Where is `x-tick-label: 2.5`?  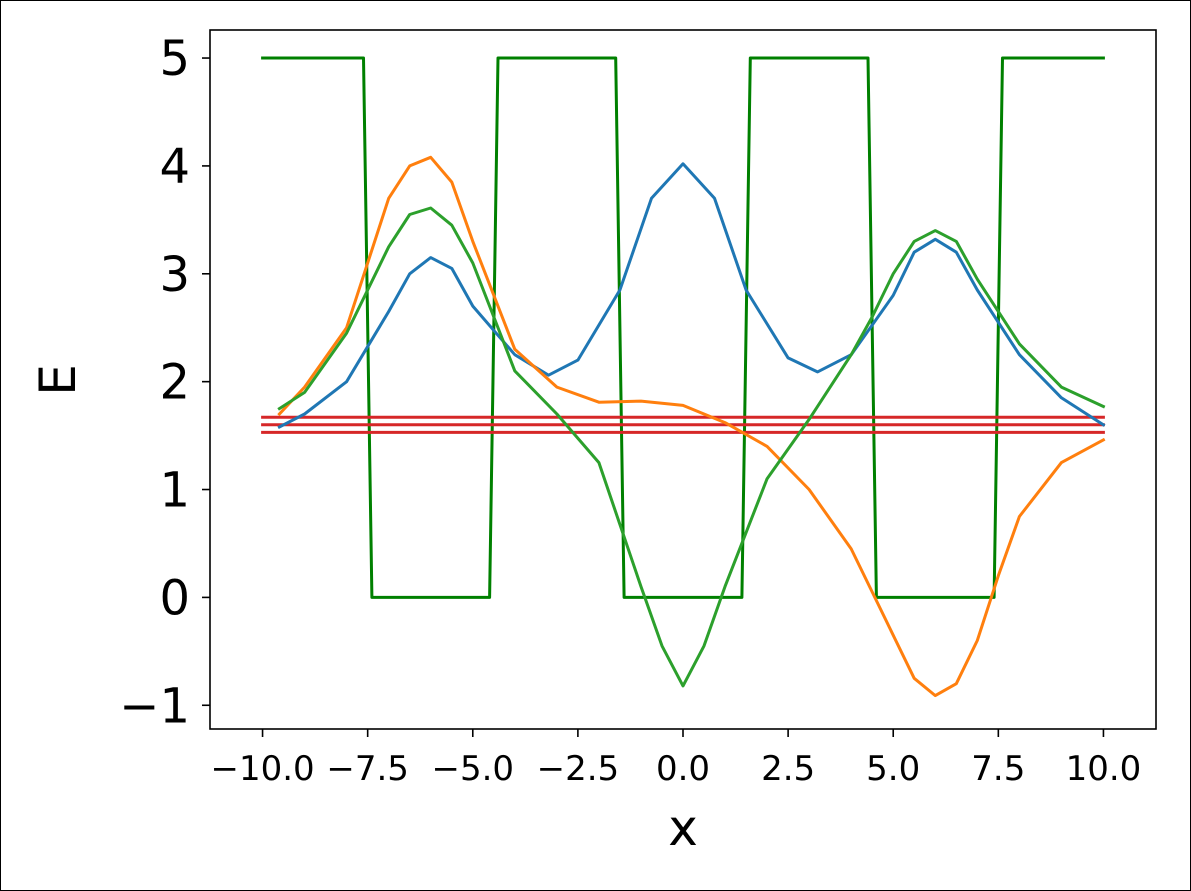 x-tick-label: 2.5 is located at coordinates (788, 769).